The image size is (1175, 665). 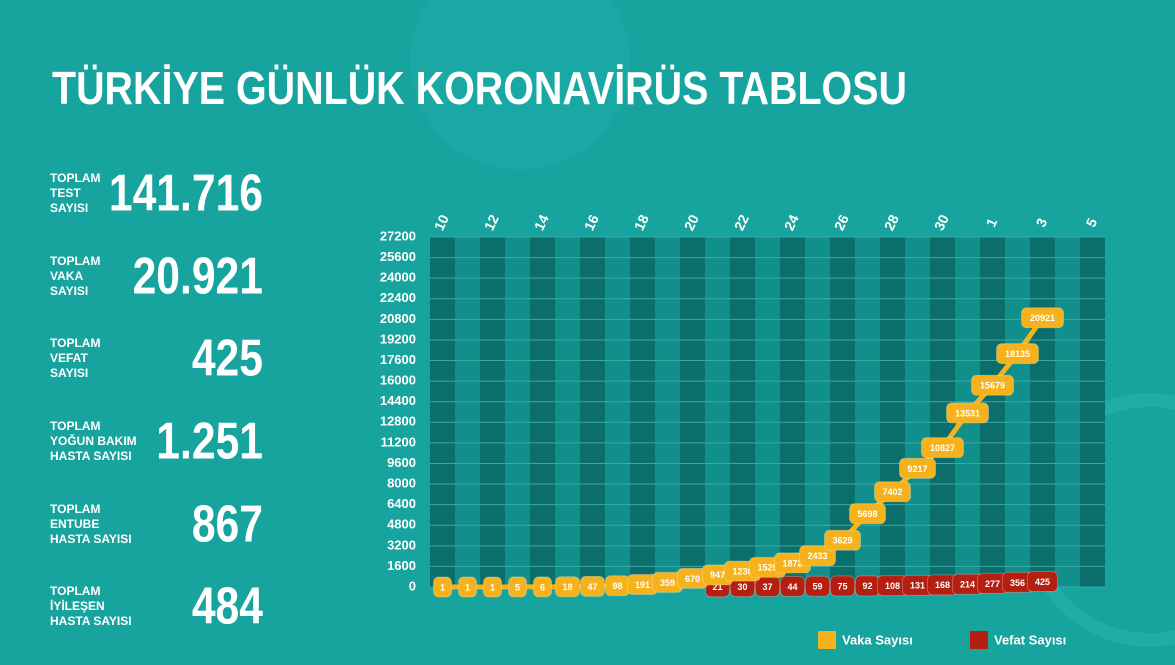 I want to click on point-label: 44, so click(x=792, y=587).